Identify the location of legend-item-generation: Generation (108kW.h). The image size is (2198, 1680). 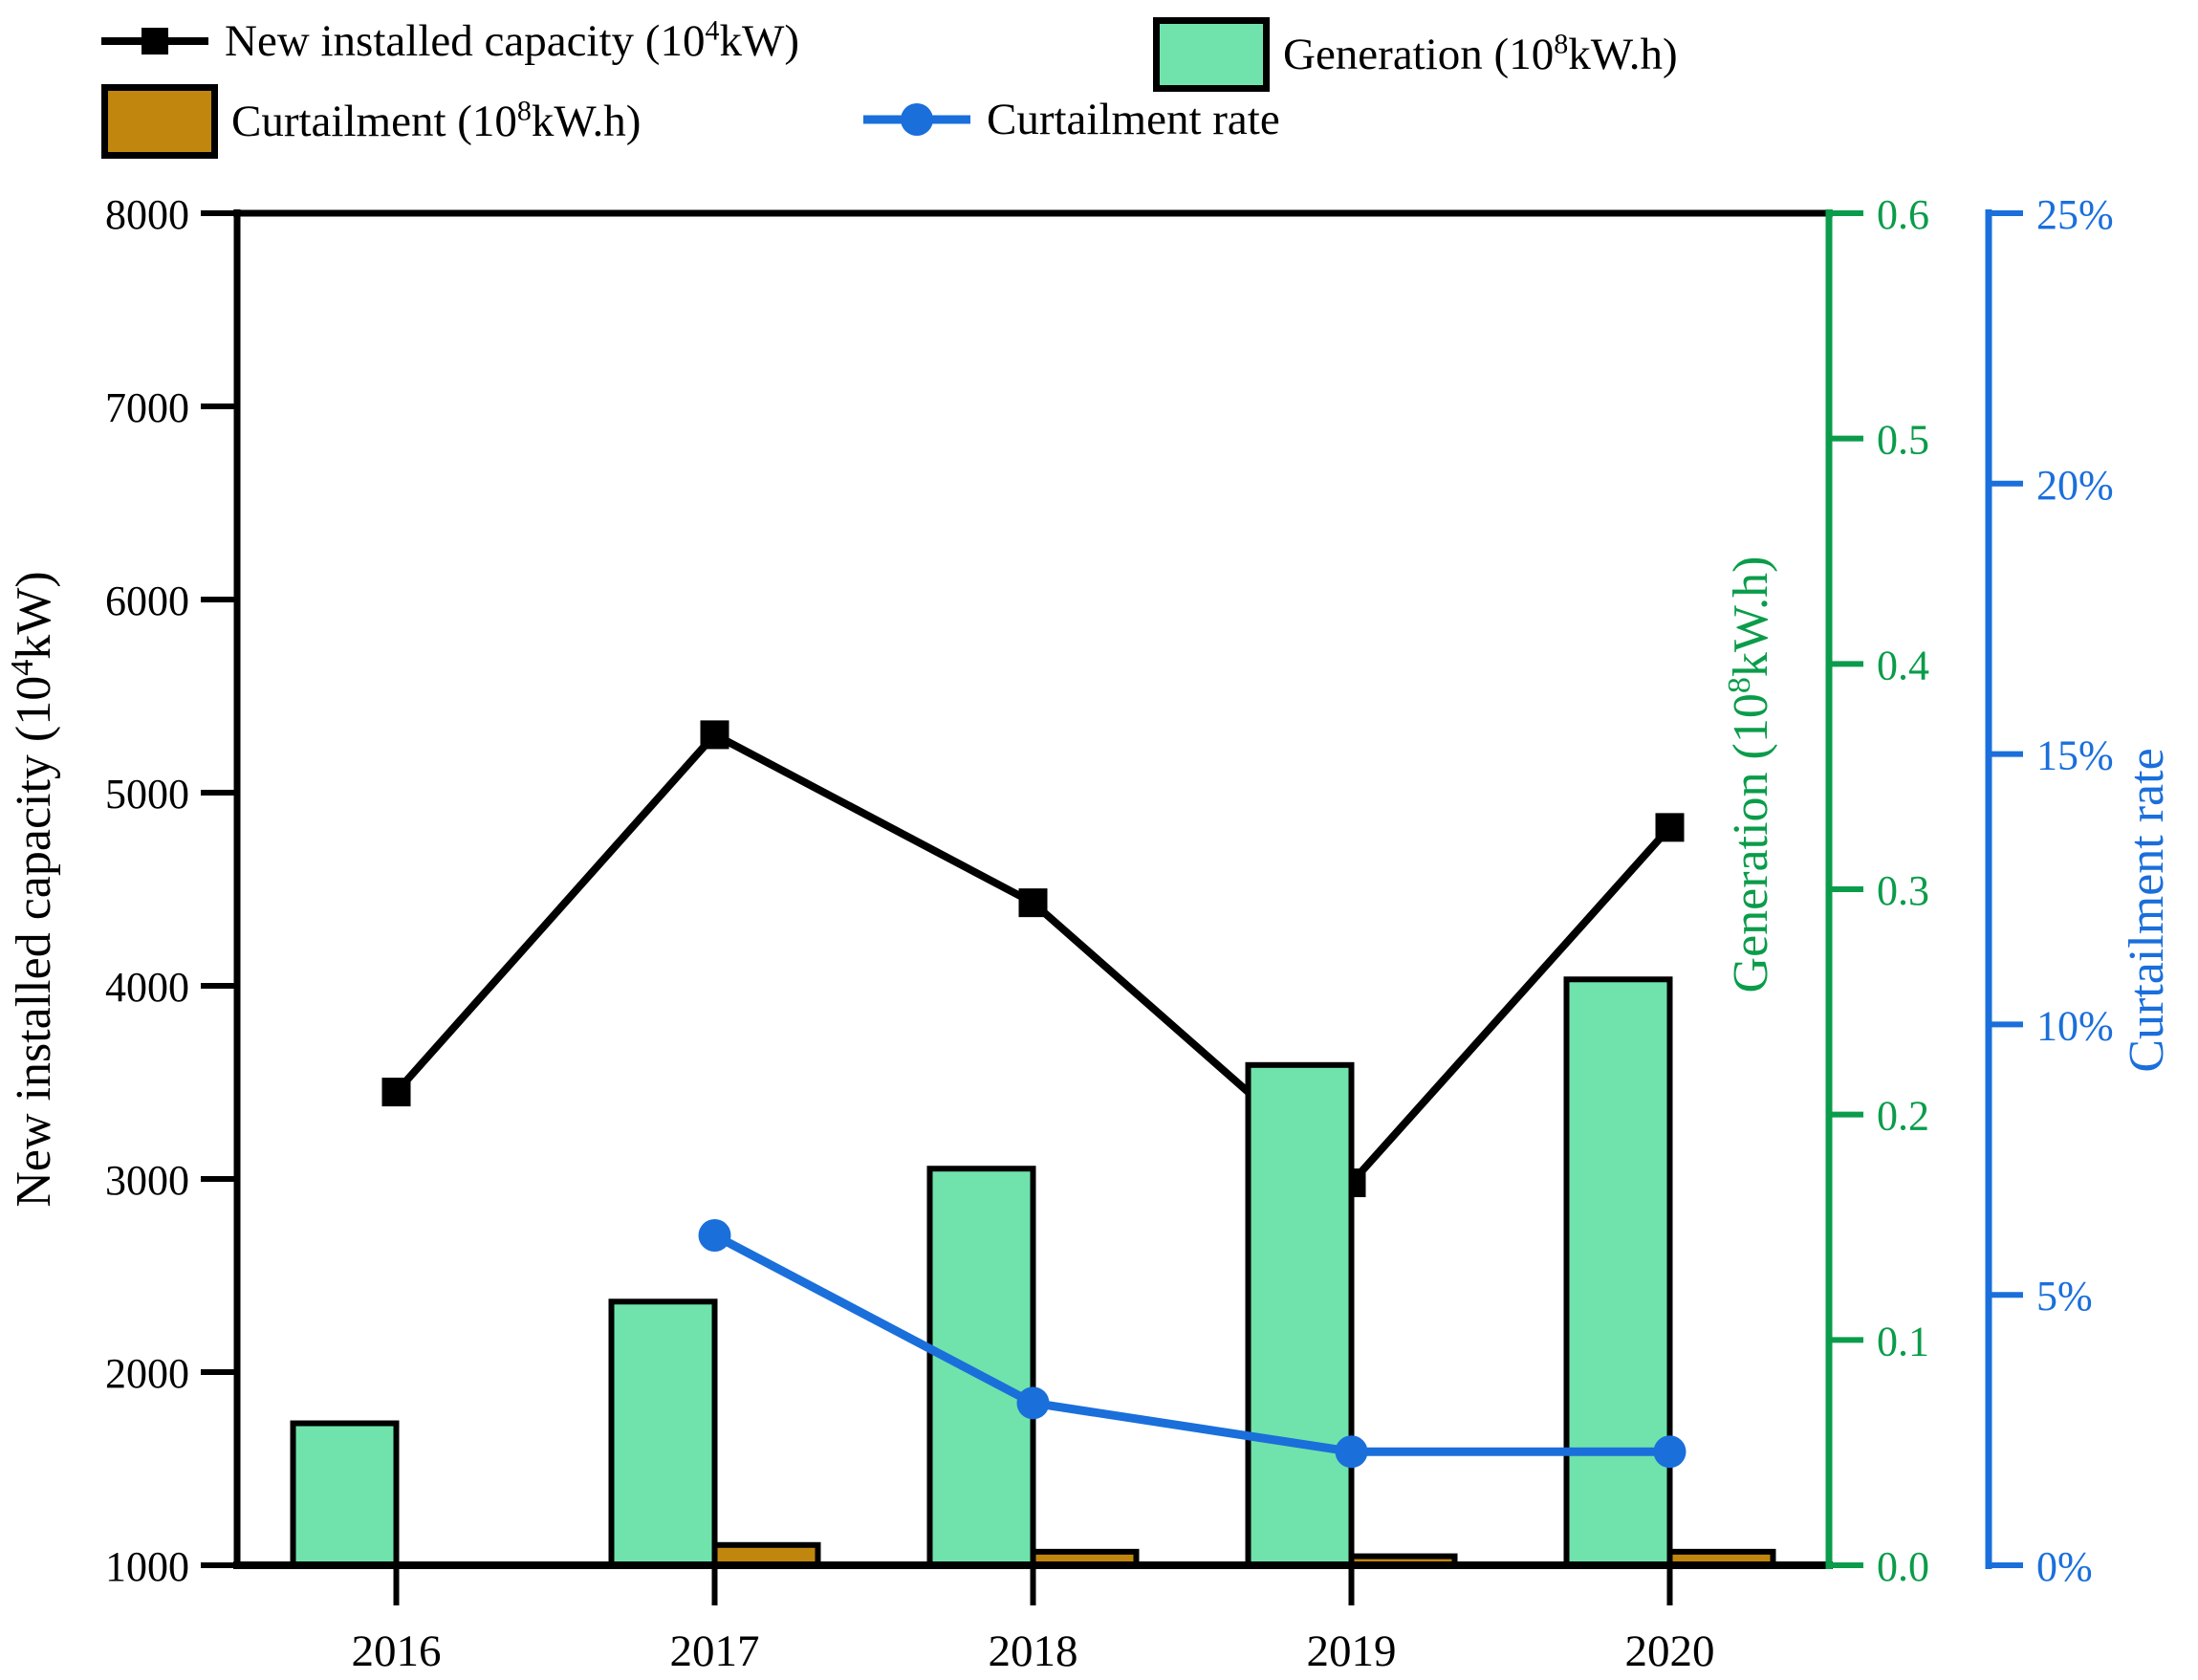
(1415, 55).